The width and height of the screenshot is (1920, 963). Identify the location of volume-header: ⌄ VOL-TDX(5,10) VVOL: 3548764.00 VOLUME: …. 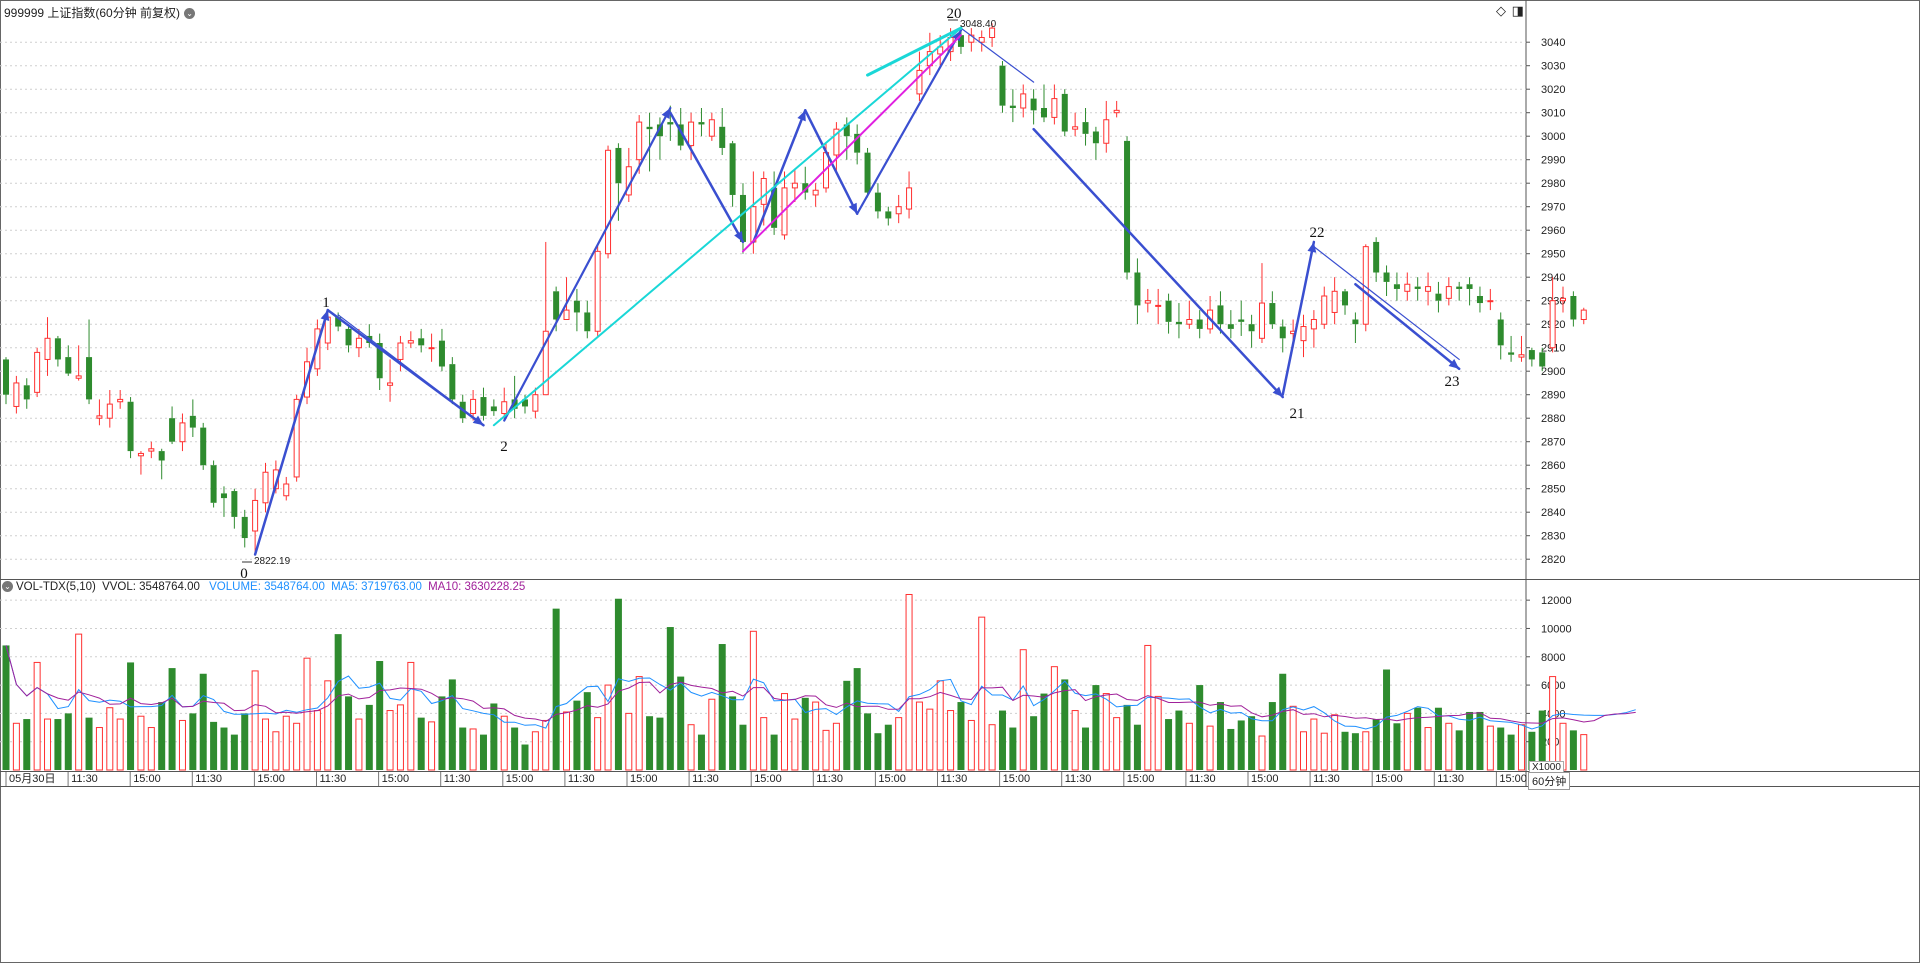
(263, 587).